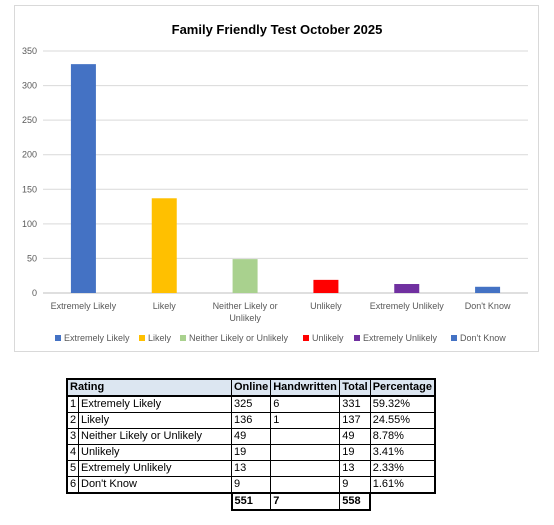 This screenshot has height=525, width=554. I want to click on cell-rating: Extremely Likely, so click(155, 404).